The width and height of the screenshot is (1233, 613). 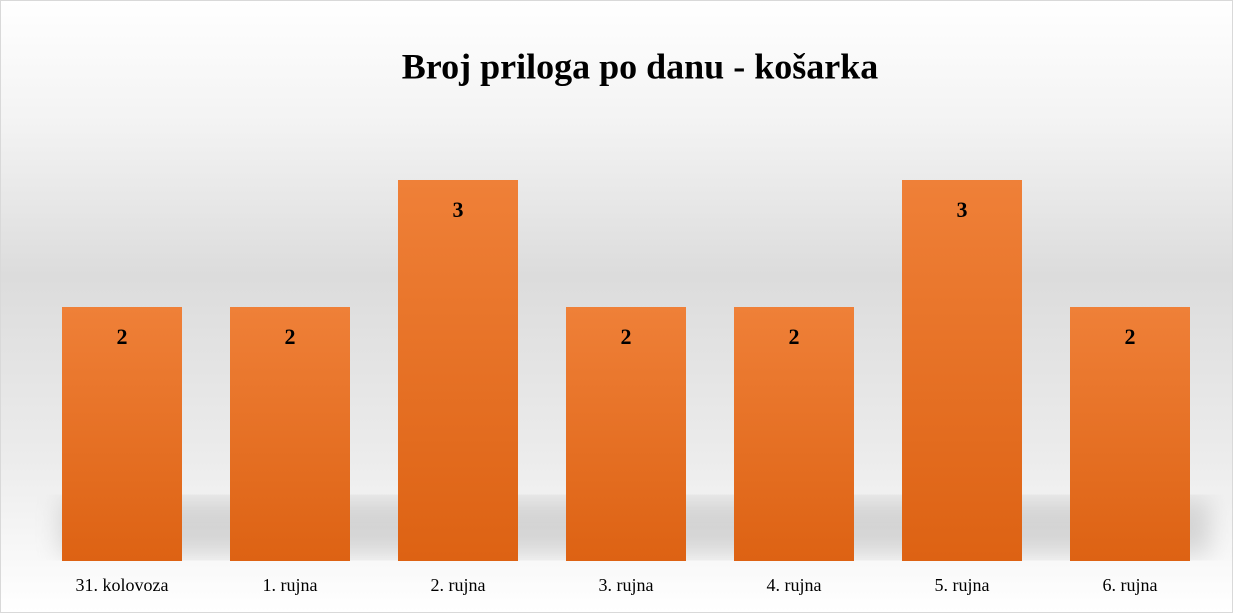 I want to click on x-tick-label: 5. rujna, so click(x=962, y=585).